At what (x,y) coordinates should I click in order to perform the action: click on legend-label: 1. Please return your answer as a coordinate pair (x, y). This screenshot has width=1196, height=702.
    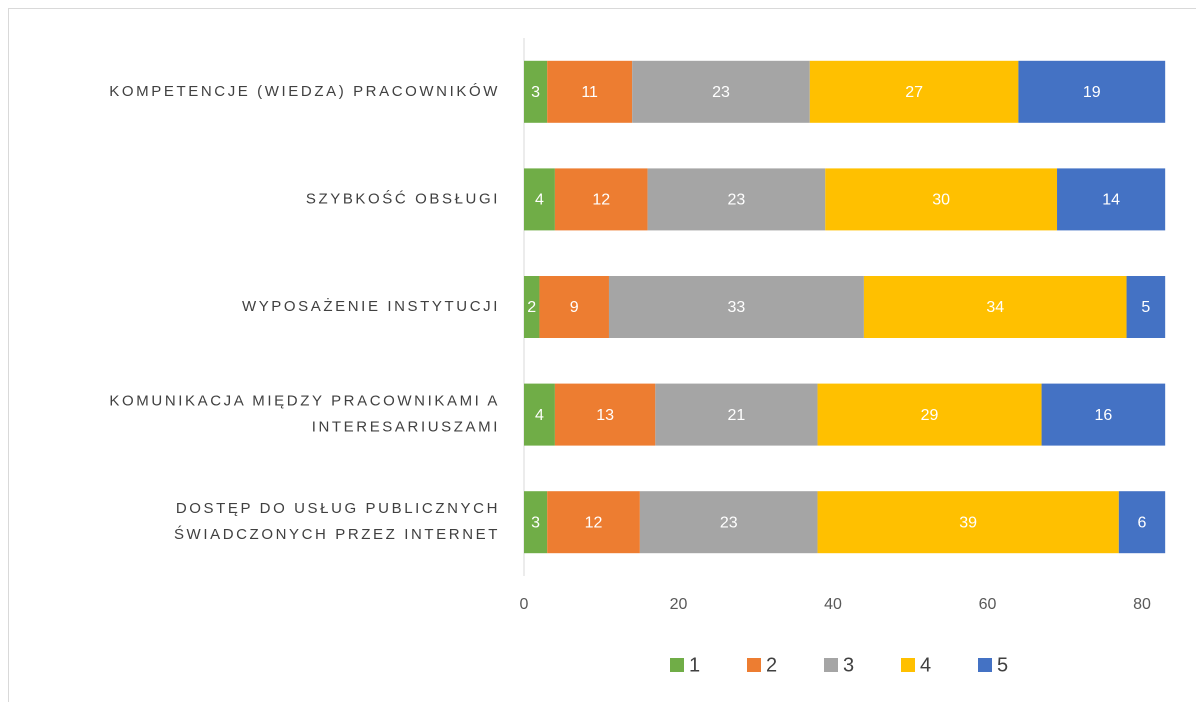
    Looking at the image, I should click on (694, 665).